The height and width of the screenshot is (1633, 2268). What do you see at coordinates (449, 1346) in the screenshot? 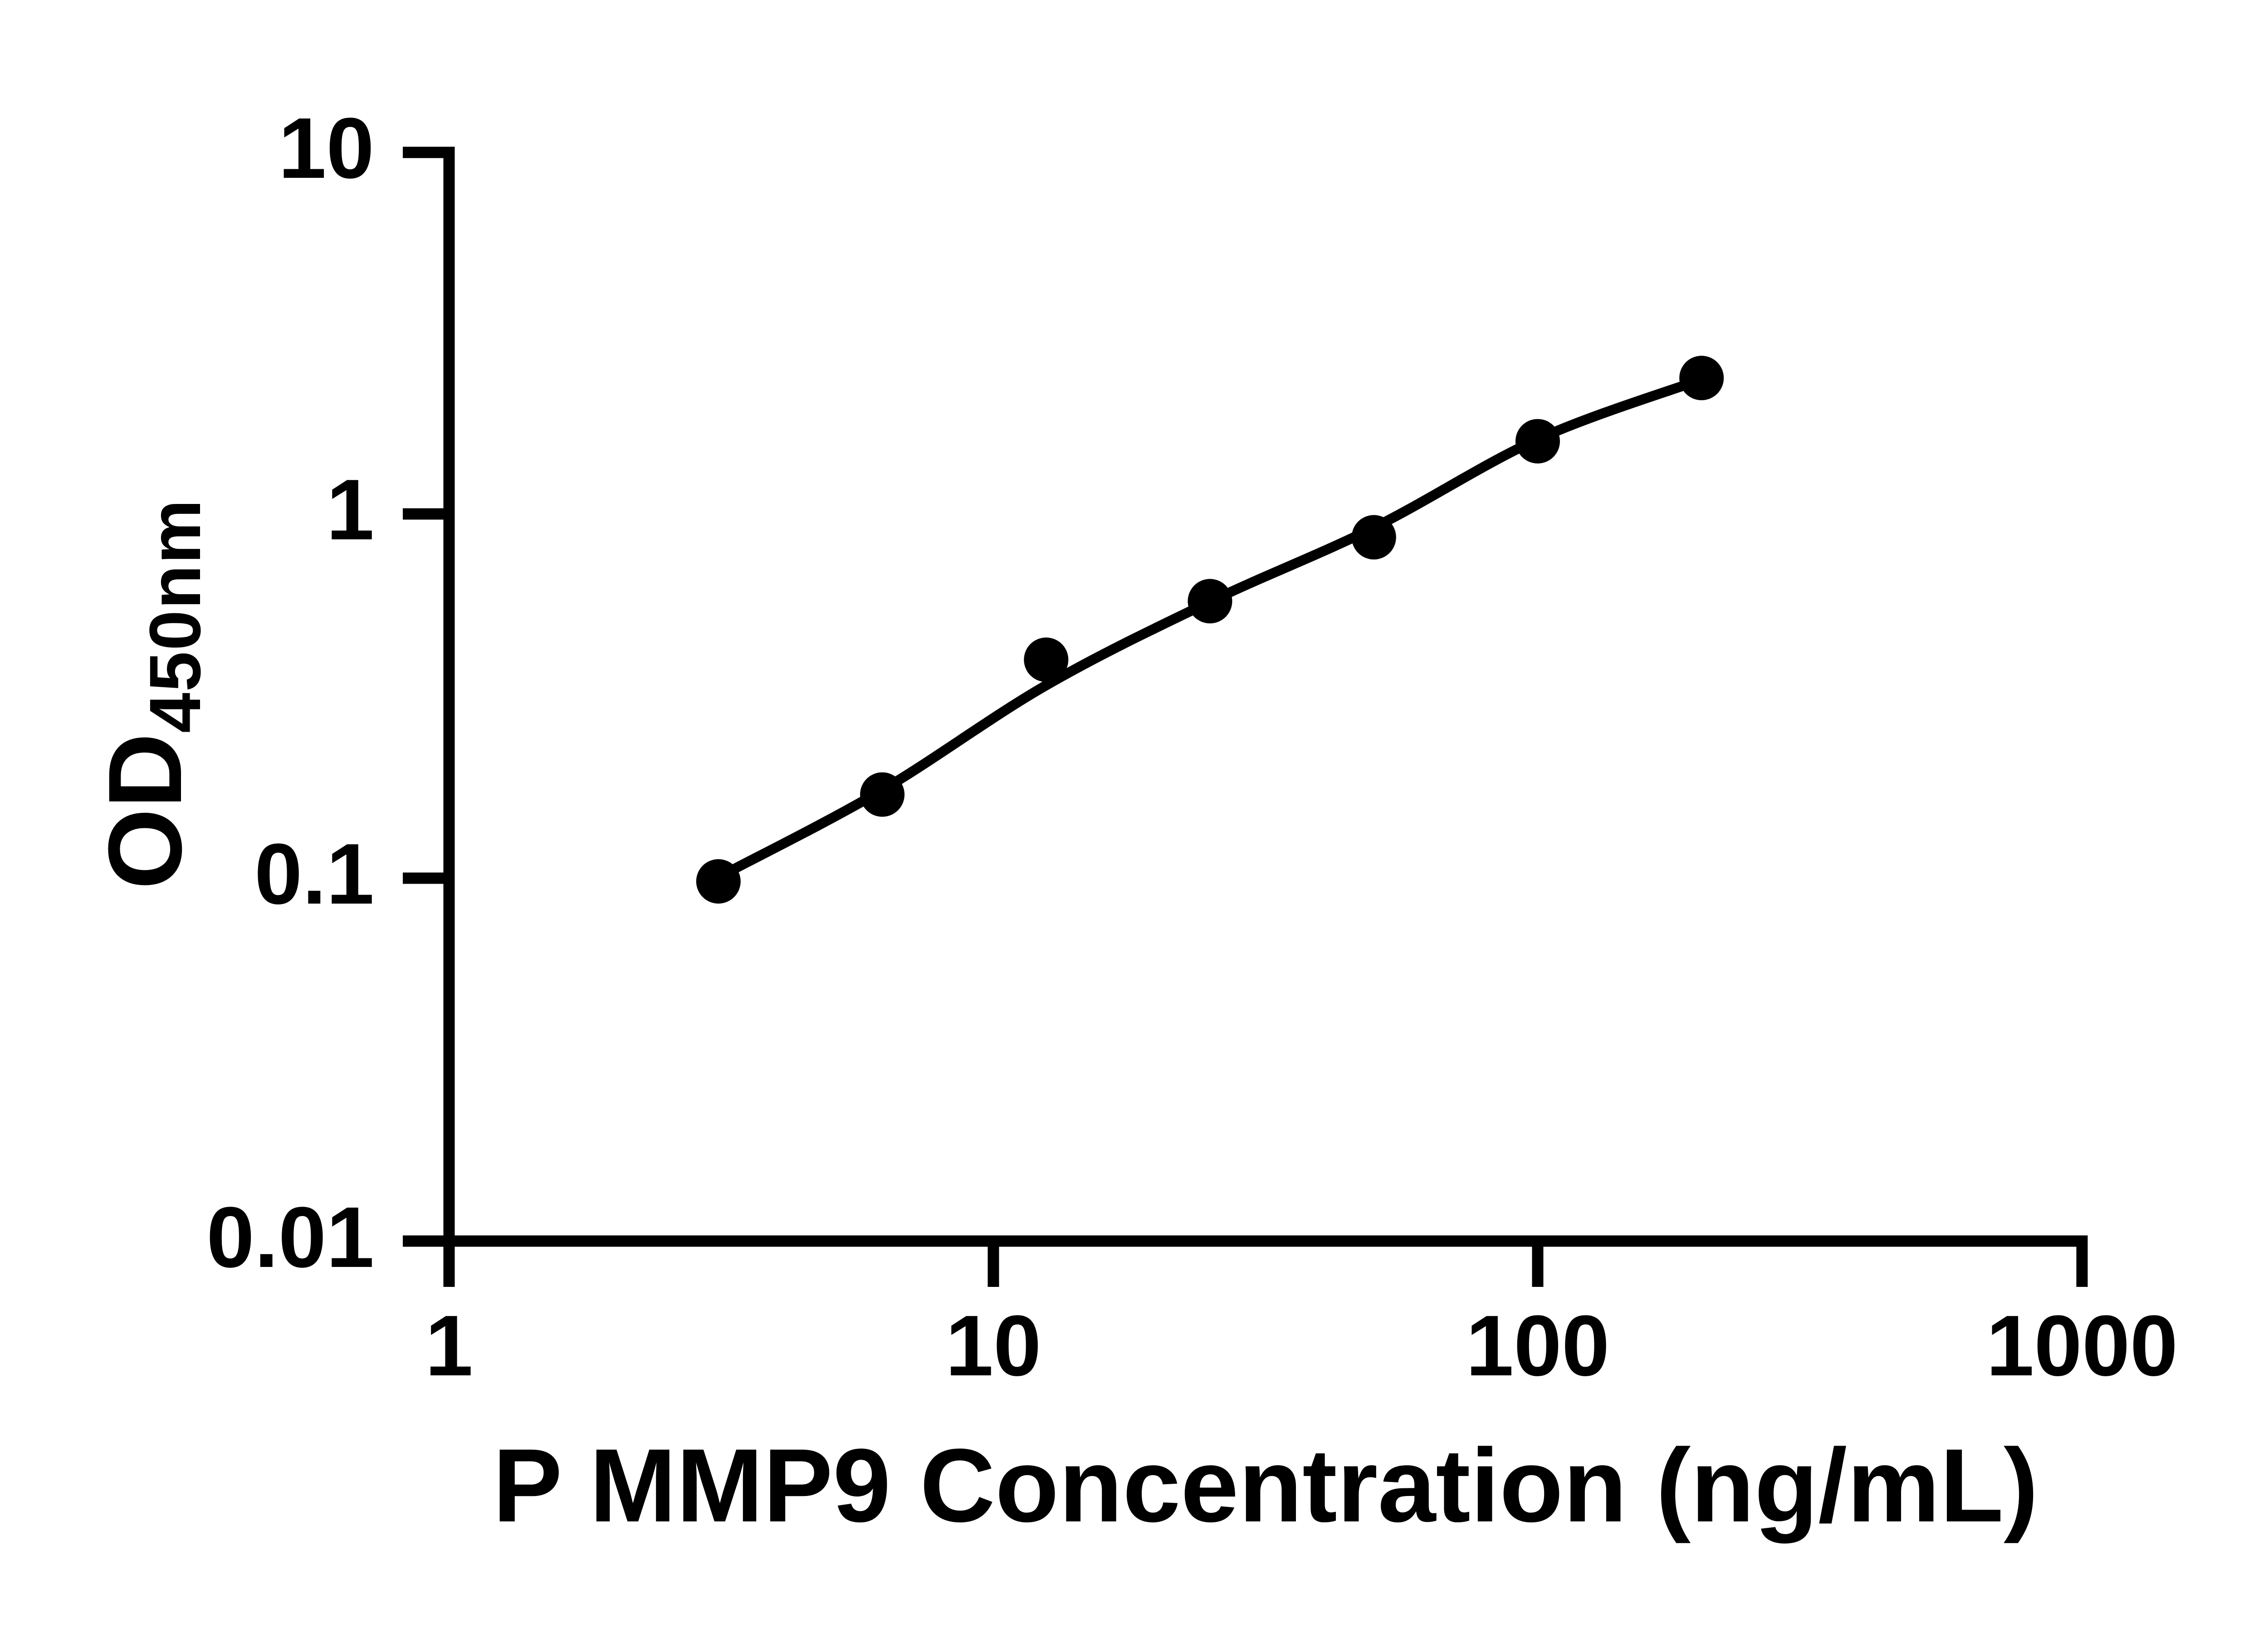
I see `x-tick-label-1: 1` at bounding box center [449, 1346].